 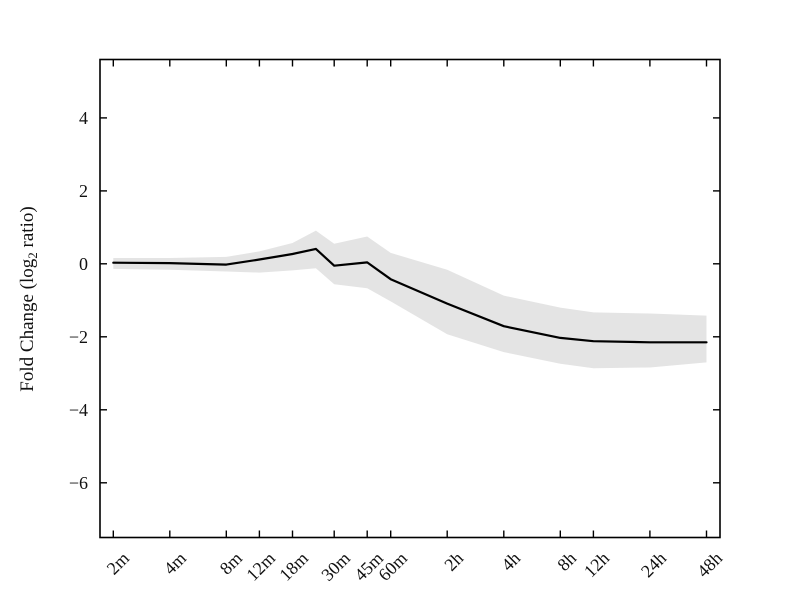 What do you see at coordinates (83, 117) in the screenshot?
I see `y-tick-label: 4` at bounding box center [83, 117].